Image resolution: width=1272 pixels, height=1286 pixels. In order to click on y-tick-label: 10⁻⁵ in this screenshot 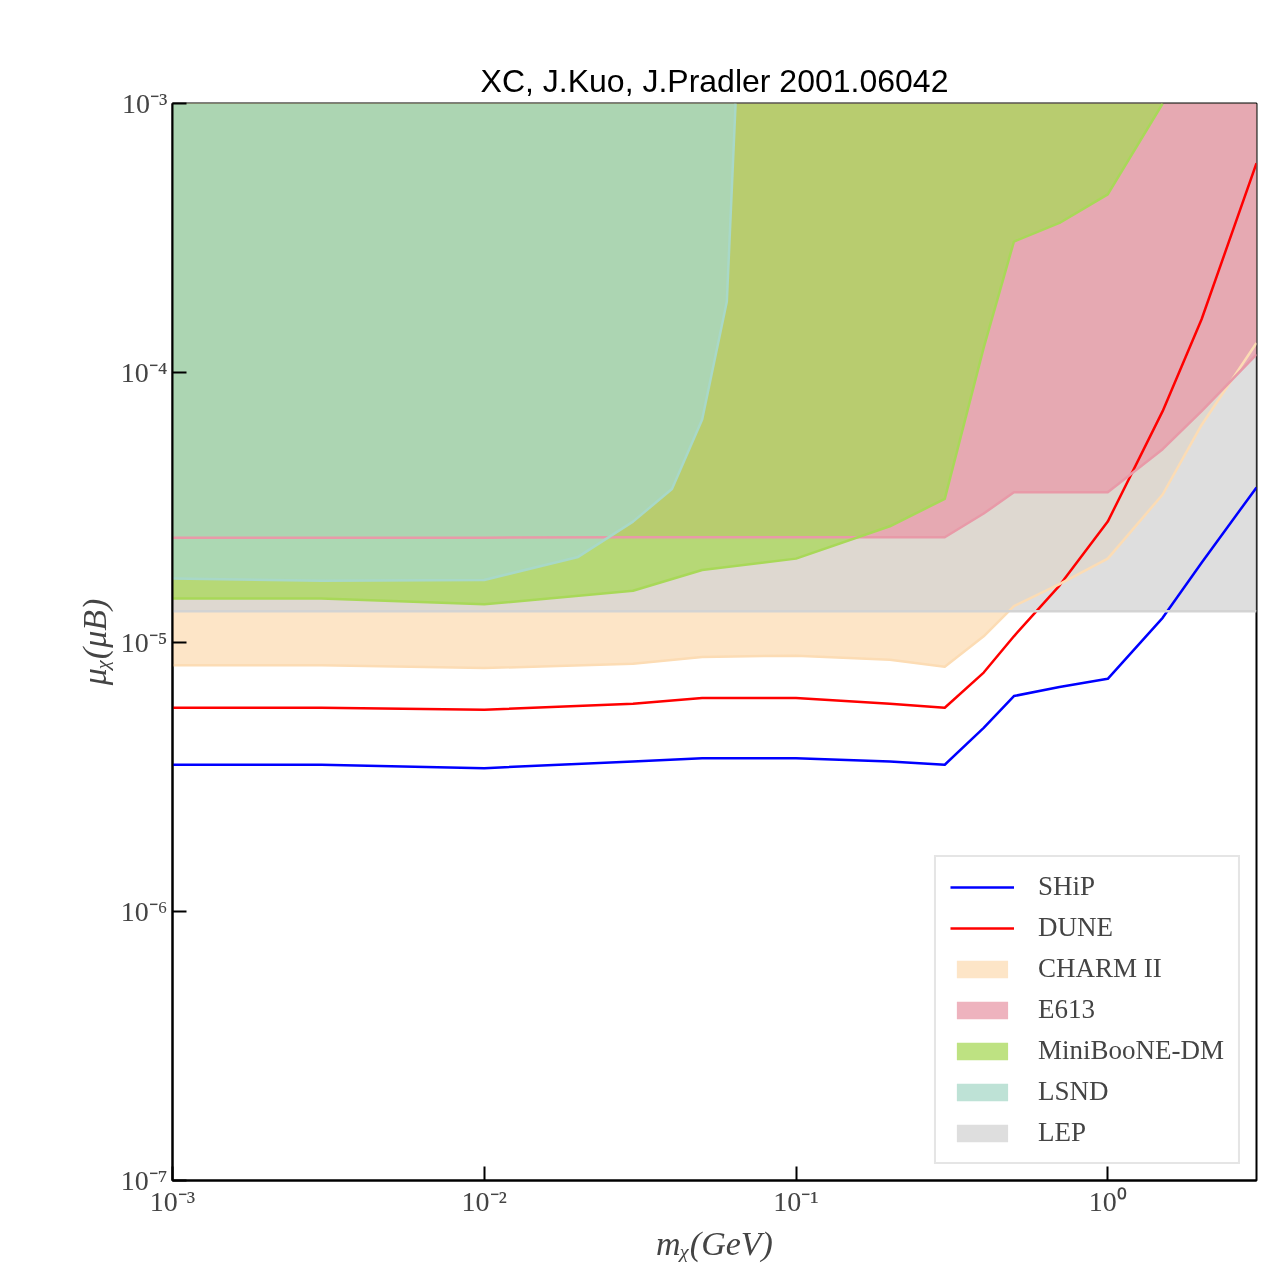, I will do `click(144, 642)`.